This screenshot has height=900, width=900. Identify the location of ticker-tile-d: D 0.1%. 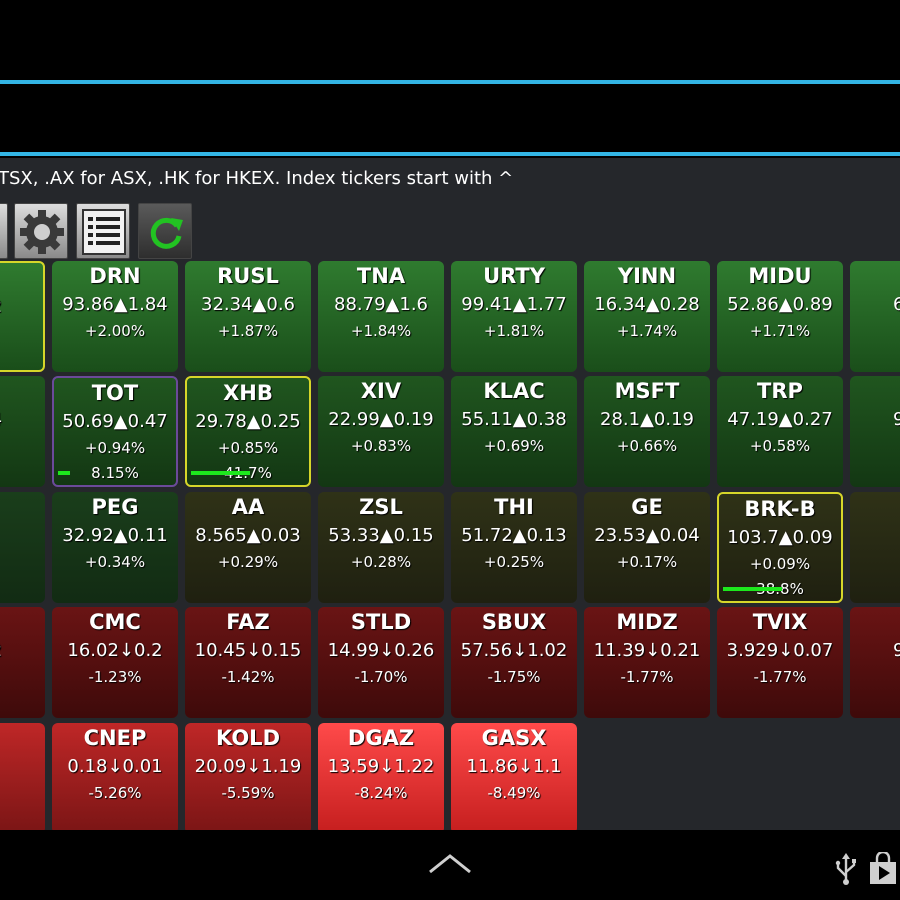
(22, 547).